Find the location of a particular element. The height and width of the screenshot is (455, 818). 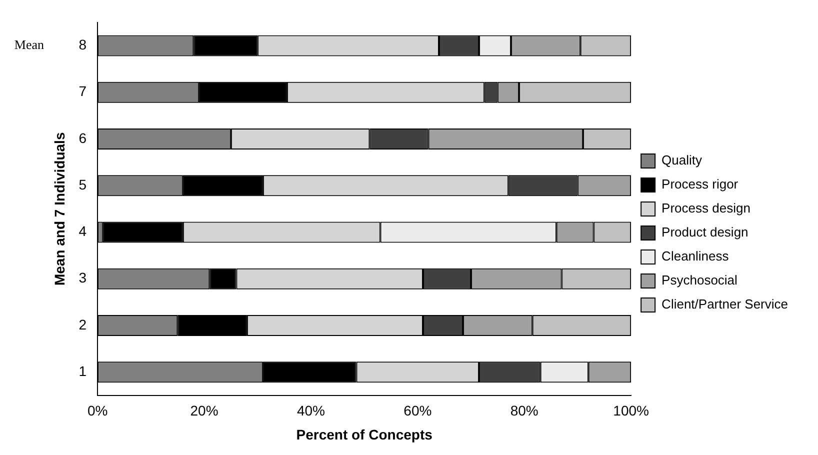

x-axis-title: Percent of Concepts is located at coordinates (364, 434).